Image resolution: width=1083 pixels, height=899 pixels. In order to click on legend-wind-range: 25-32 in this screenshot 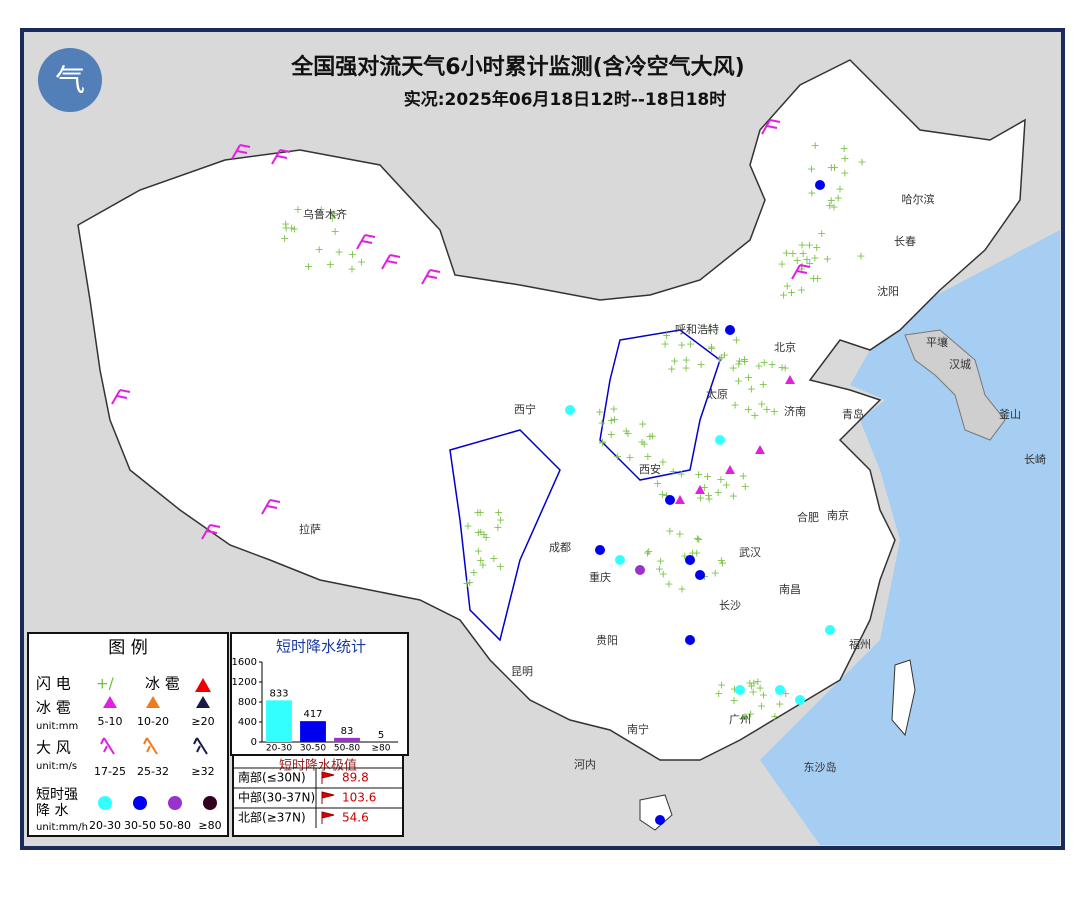, I will do `click(153, 771)`.